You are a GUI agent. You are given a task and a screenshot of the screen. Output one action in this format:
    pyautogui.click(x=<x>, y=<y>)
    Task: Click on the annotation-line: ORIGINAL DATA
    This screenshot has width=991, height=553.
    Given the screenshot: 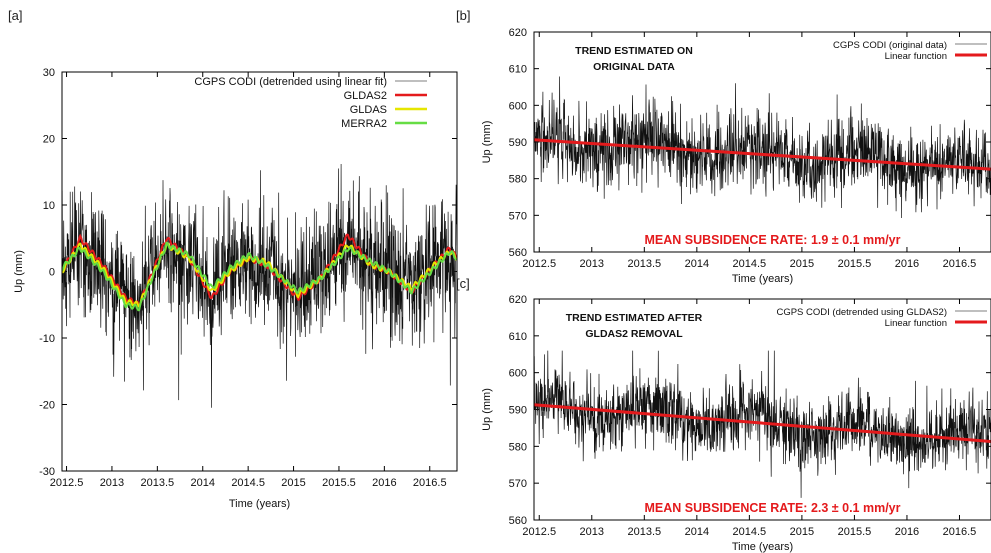 What is the action you would take?
    pyautogui.click(x=634, y=67)
    